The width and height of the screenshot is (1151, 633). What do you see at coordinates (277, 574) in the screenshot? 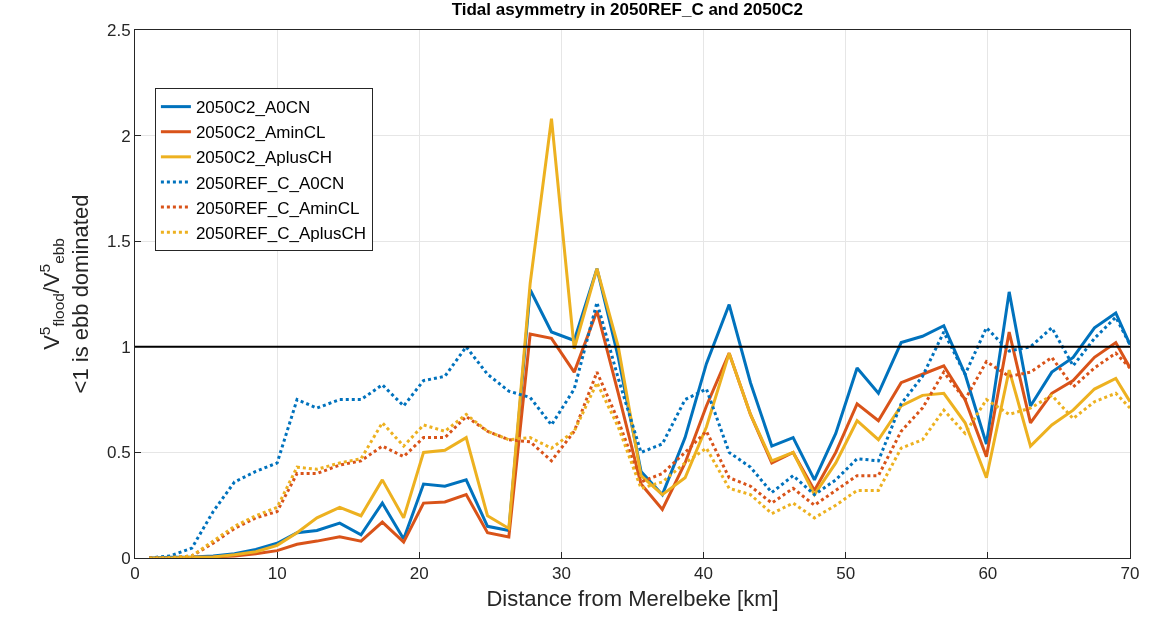
I see `x-tick-label: 10` at bounding box center [277, 574].